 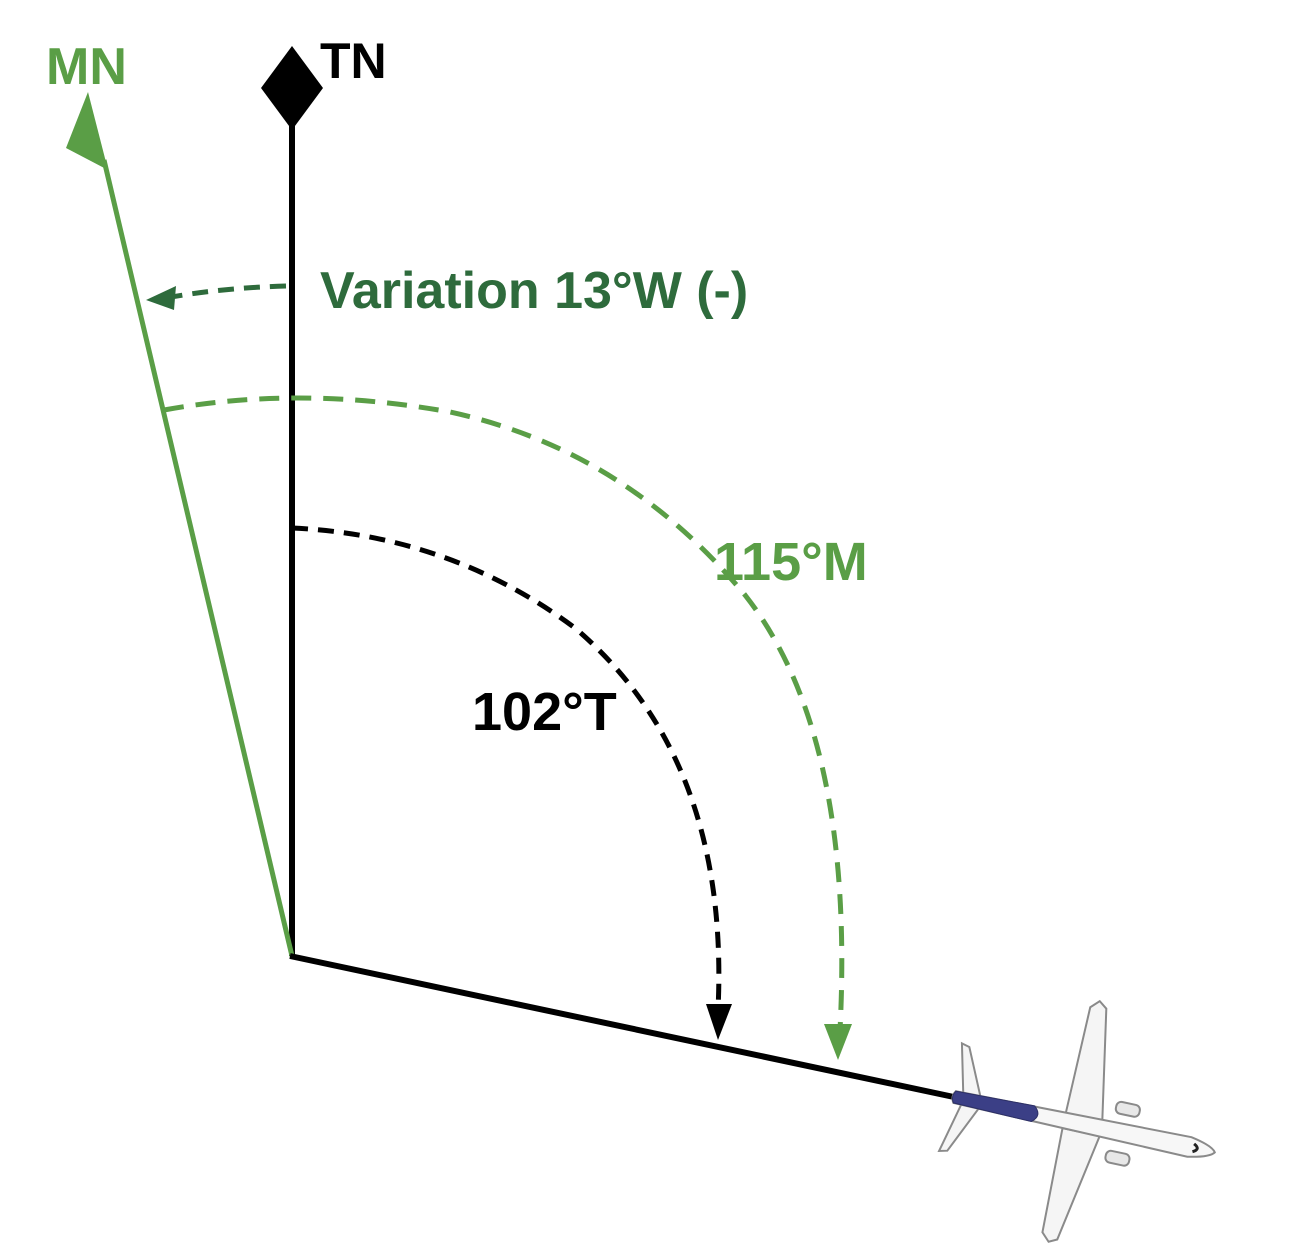 What do you see at coordinates (506, 768) in the screenshot?
I see `true-heading-arc` at bounding box center [506, 768].